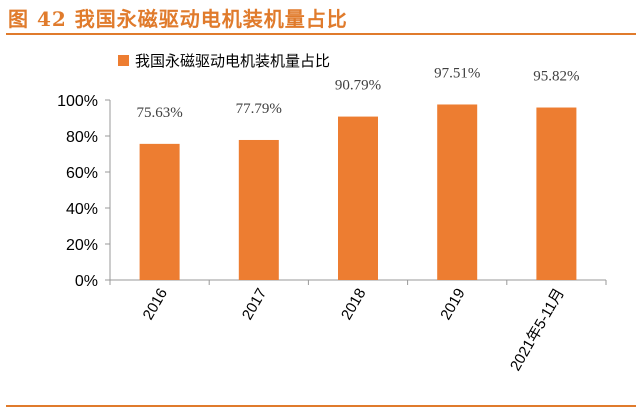  I want to click on figure-title: 图 42 我国永磁驱动电机装机量占比, so click(178, 19).